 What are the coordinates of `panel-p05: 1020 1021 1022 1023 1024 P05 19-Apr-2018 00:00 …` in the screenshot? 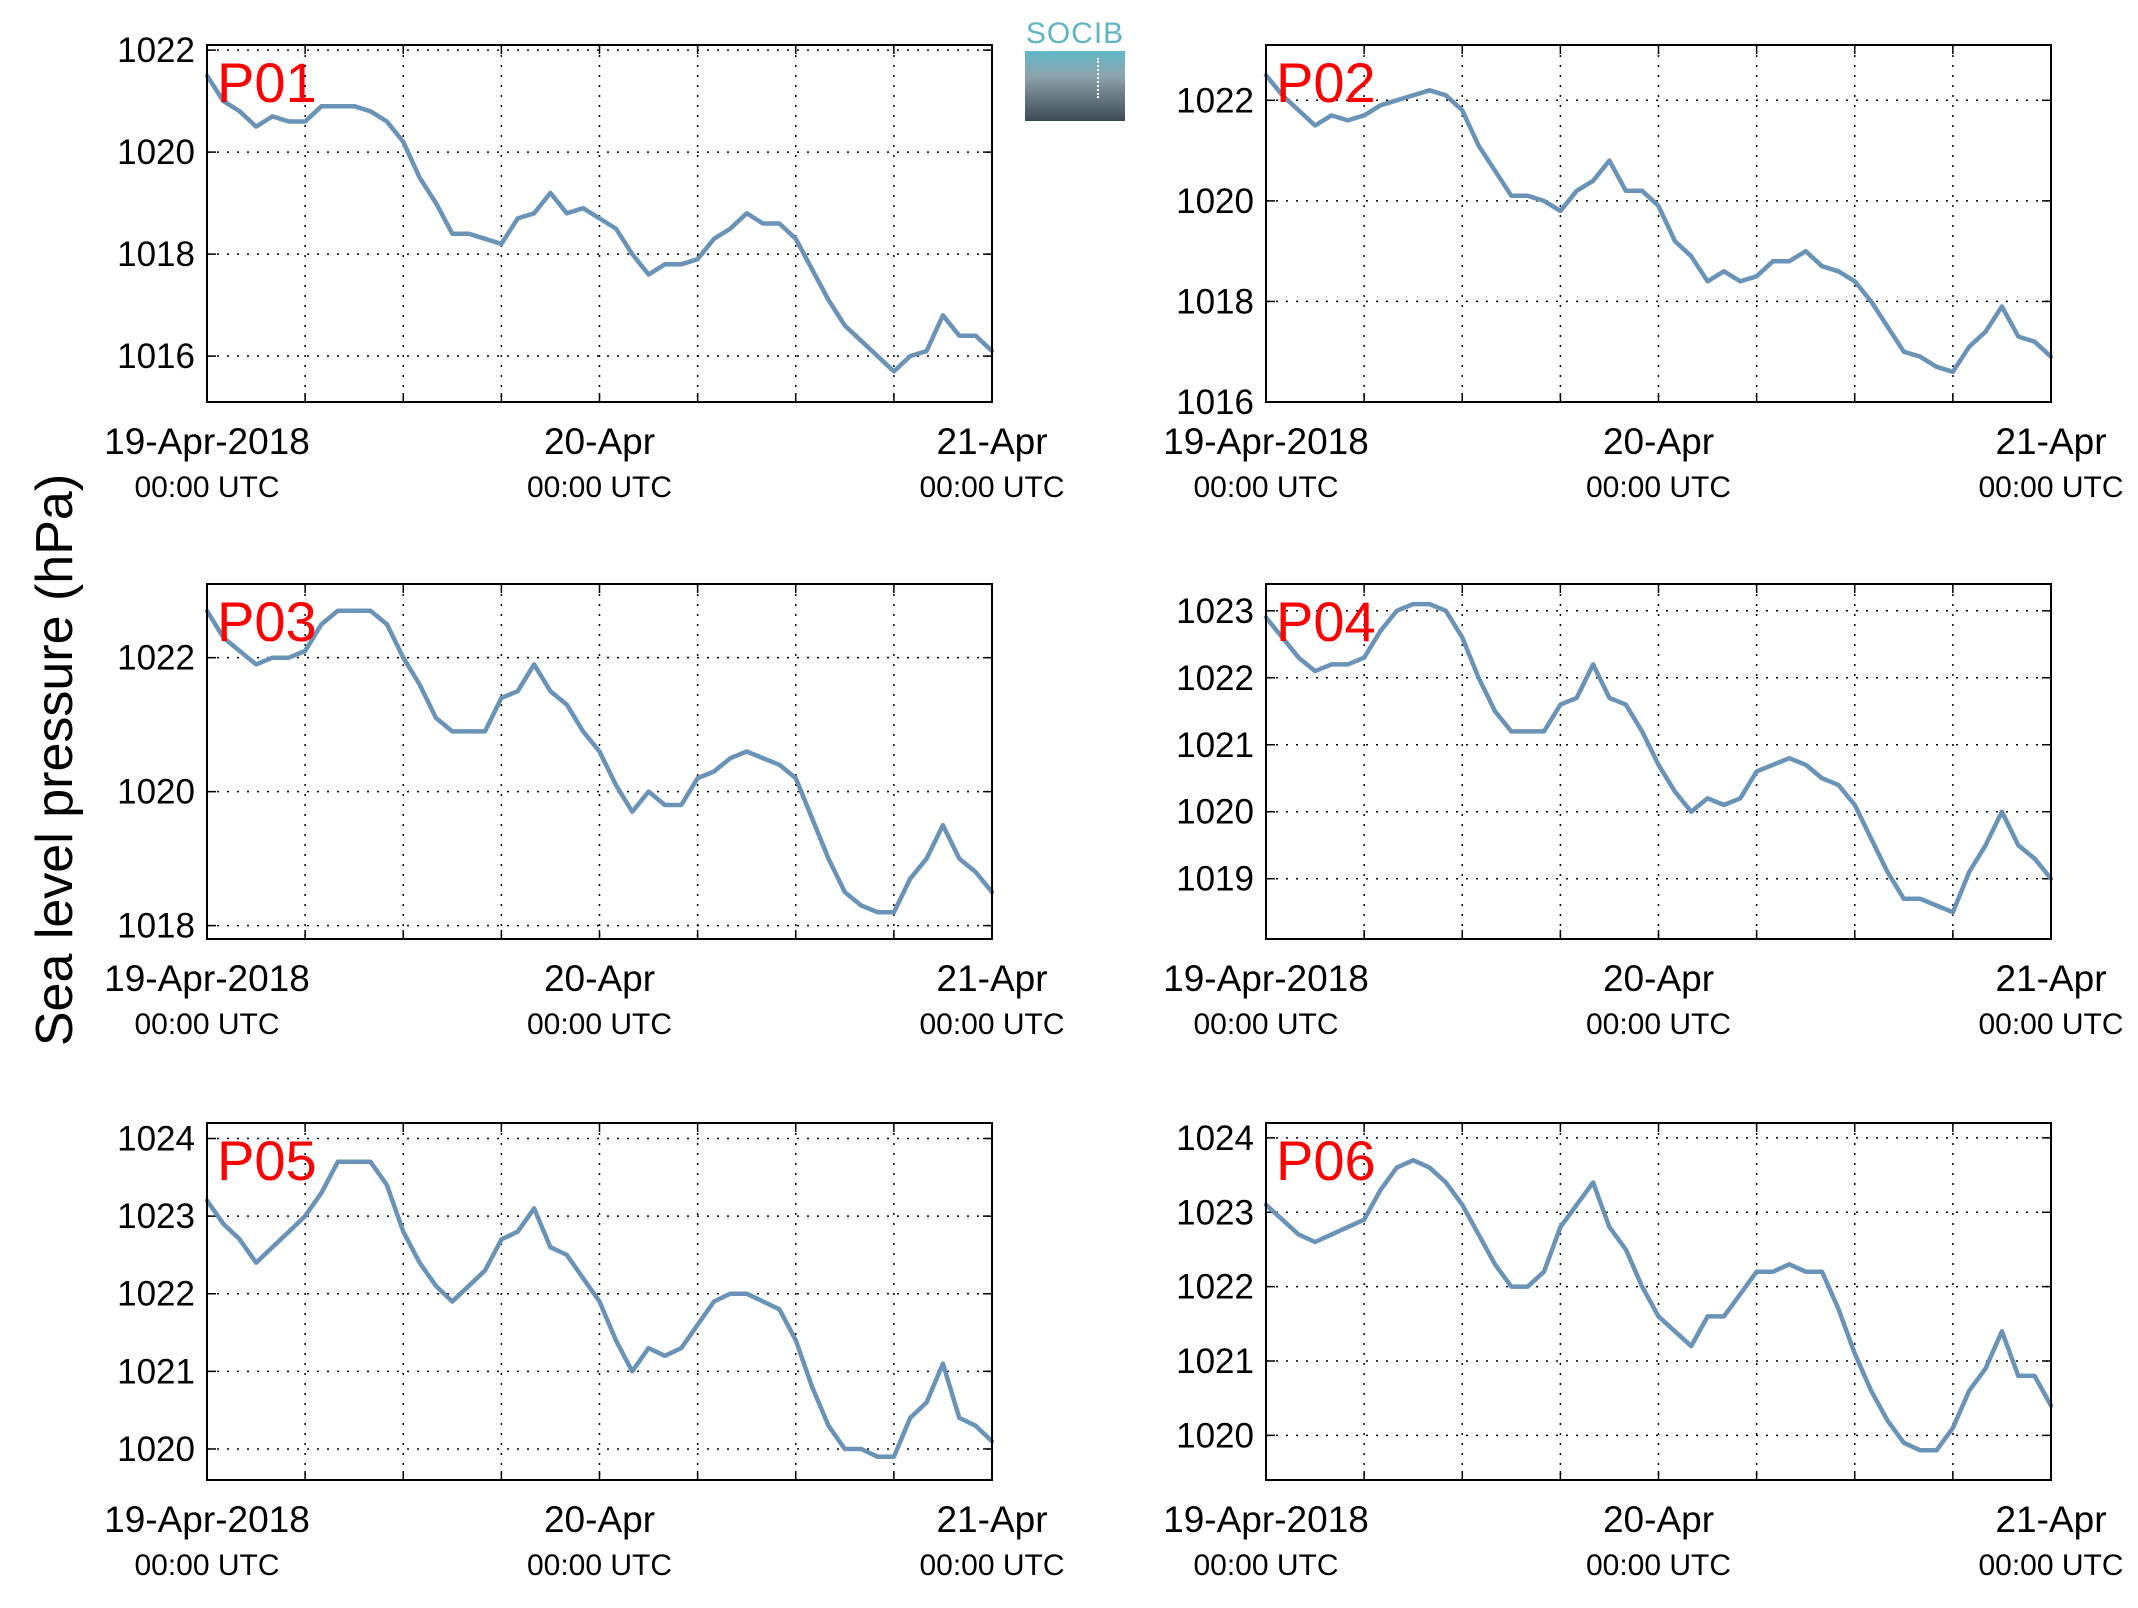 It's located at (584, 1351).